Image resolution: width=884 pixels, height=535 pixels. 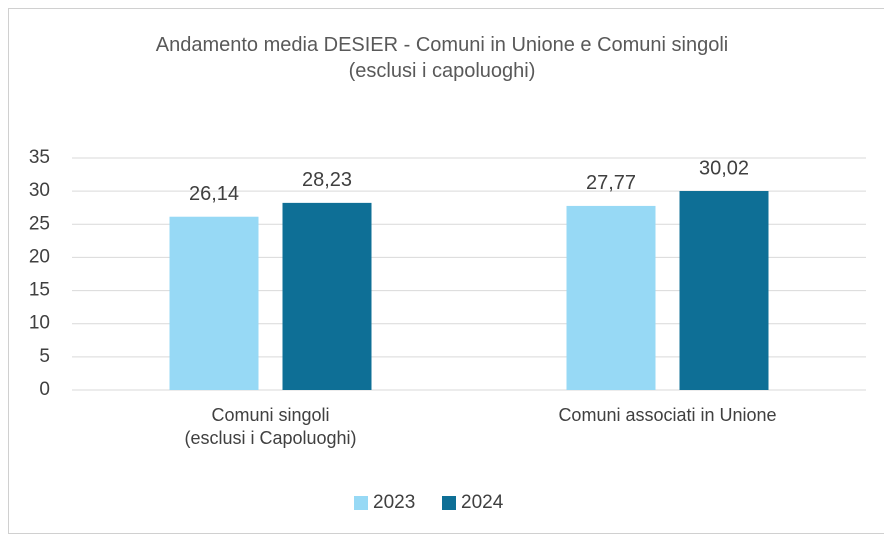 I want to click on data-label: 28,23, so click(x=327, y=180).